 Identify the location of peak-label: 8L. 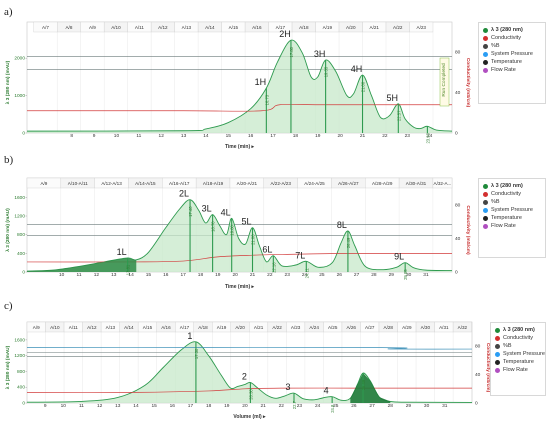
(342, 225).